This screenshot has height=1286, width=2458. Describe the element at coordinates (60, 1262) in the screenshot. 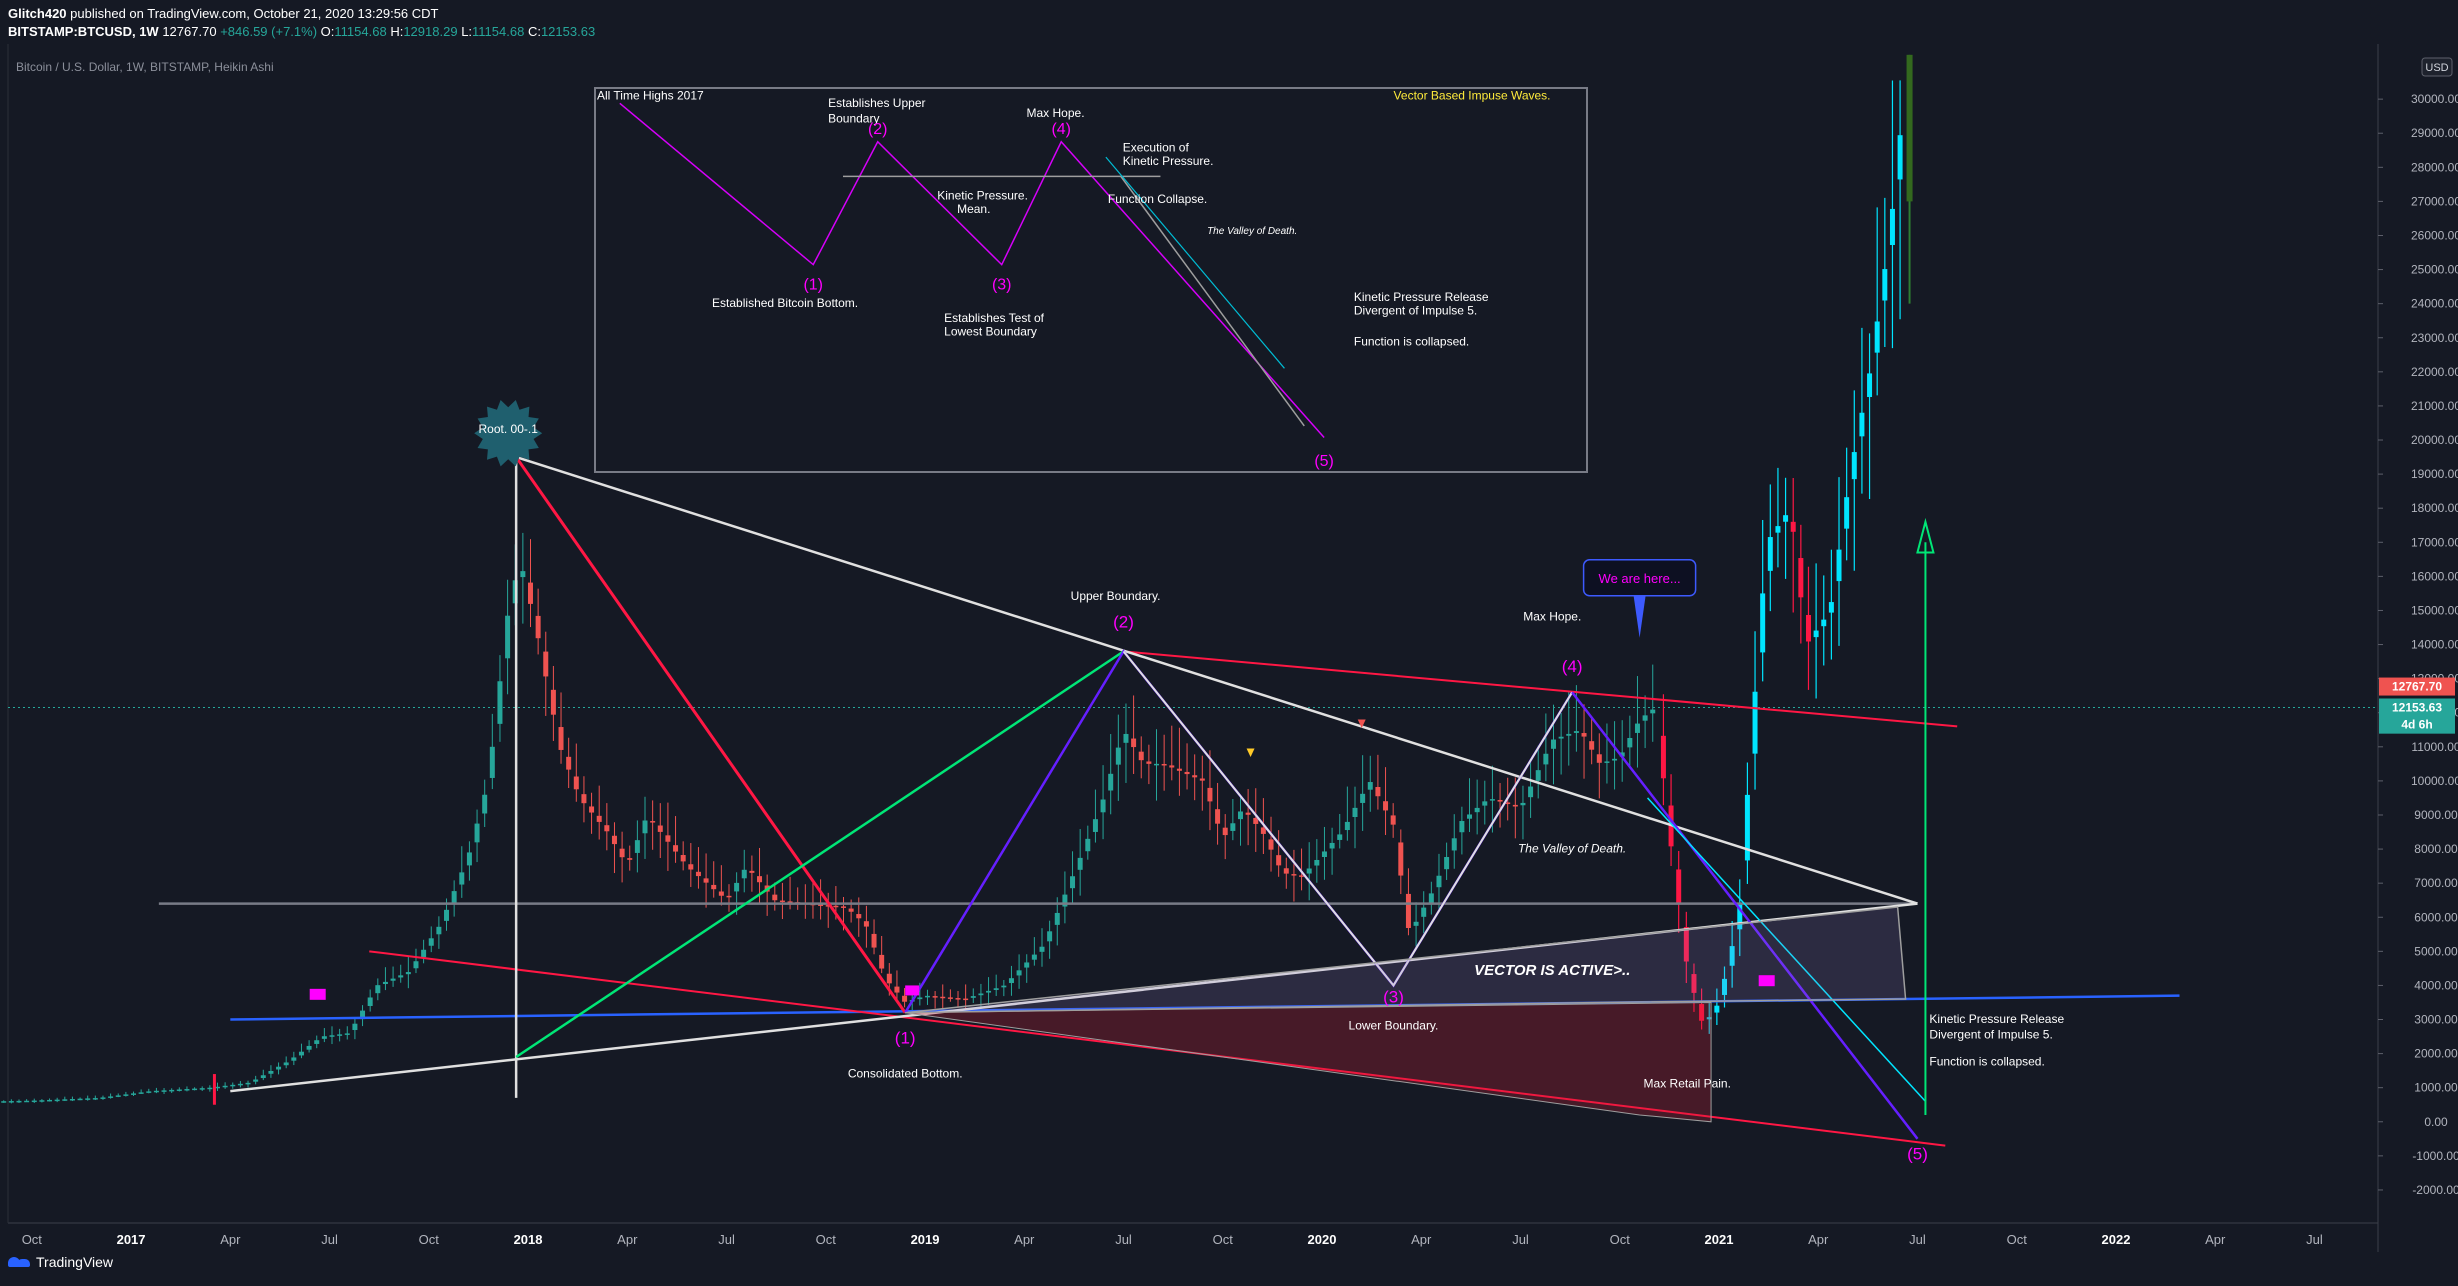

I see `tradingview-brand: TradingView` at that location.